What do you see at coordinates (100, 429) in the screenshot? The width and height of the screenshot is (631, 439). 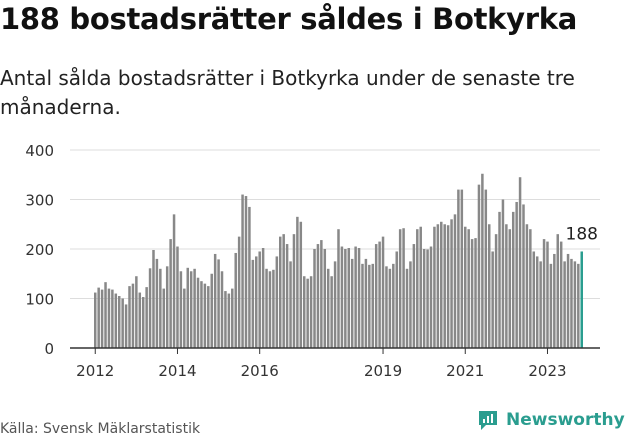 I see `source-credit: Källa: Svensk Mäklarstatistik` at bounding box center [100, 429].